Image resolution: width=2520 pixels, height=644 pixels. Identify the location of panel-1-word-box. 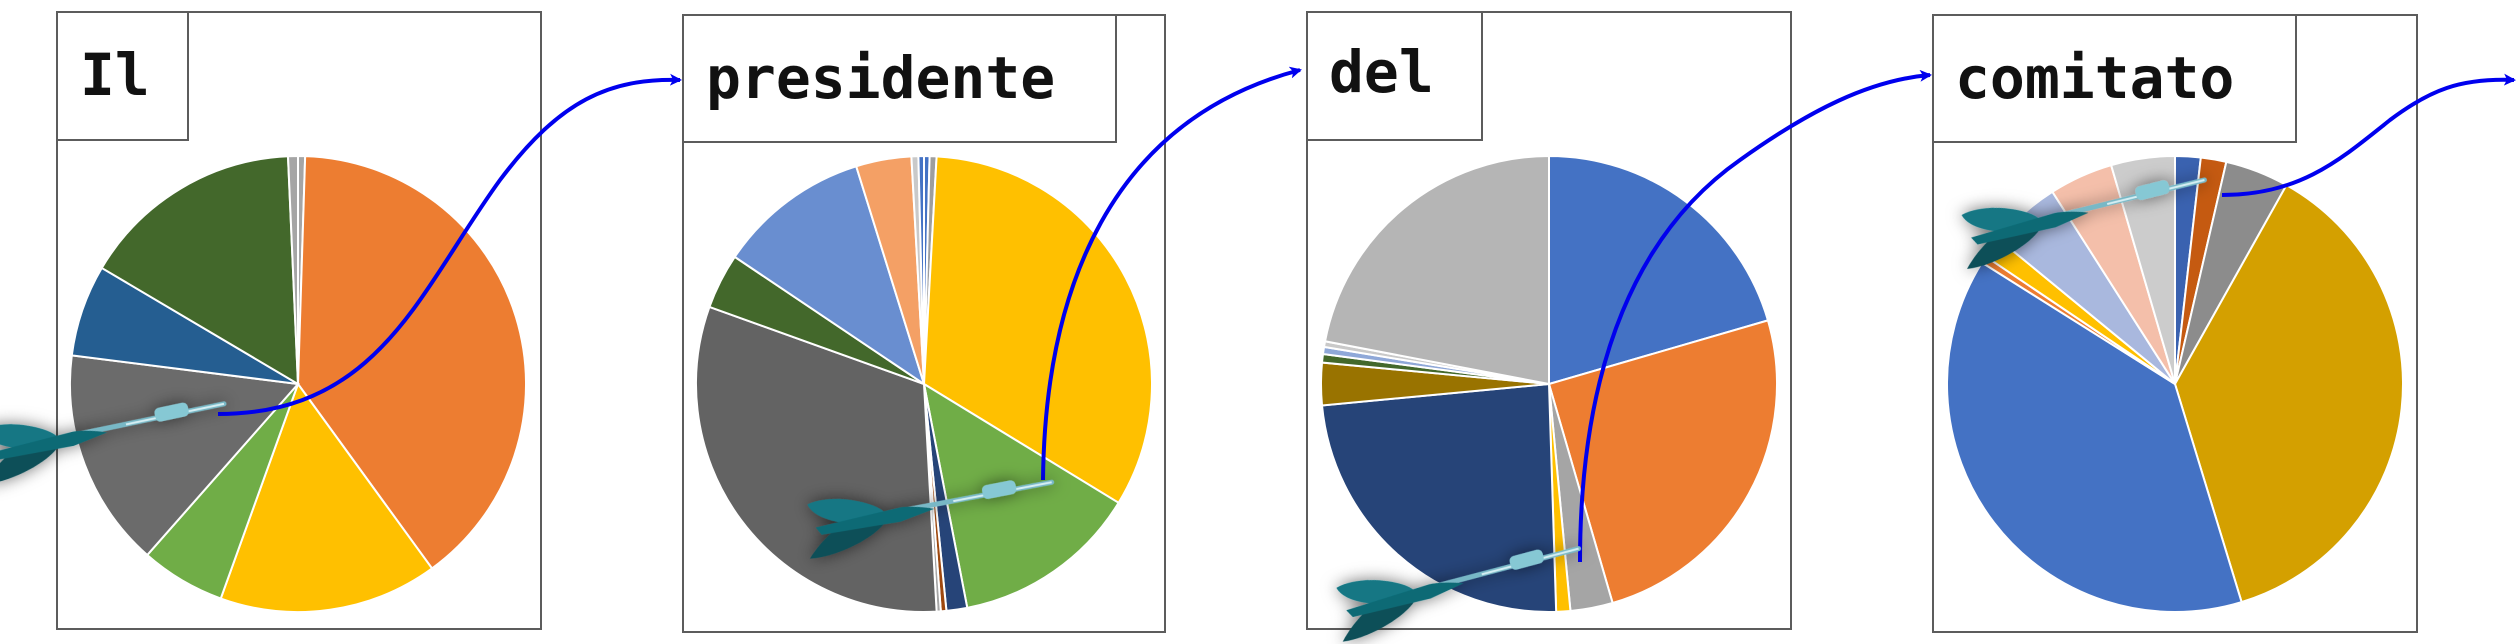
(122, 76).